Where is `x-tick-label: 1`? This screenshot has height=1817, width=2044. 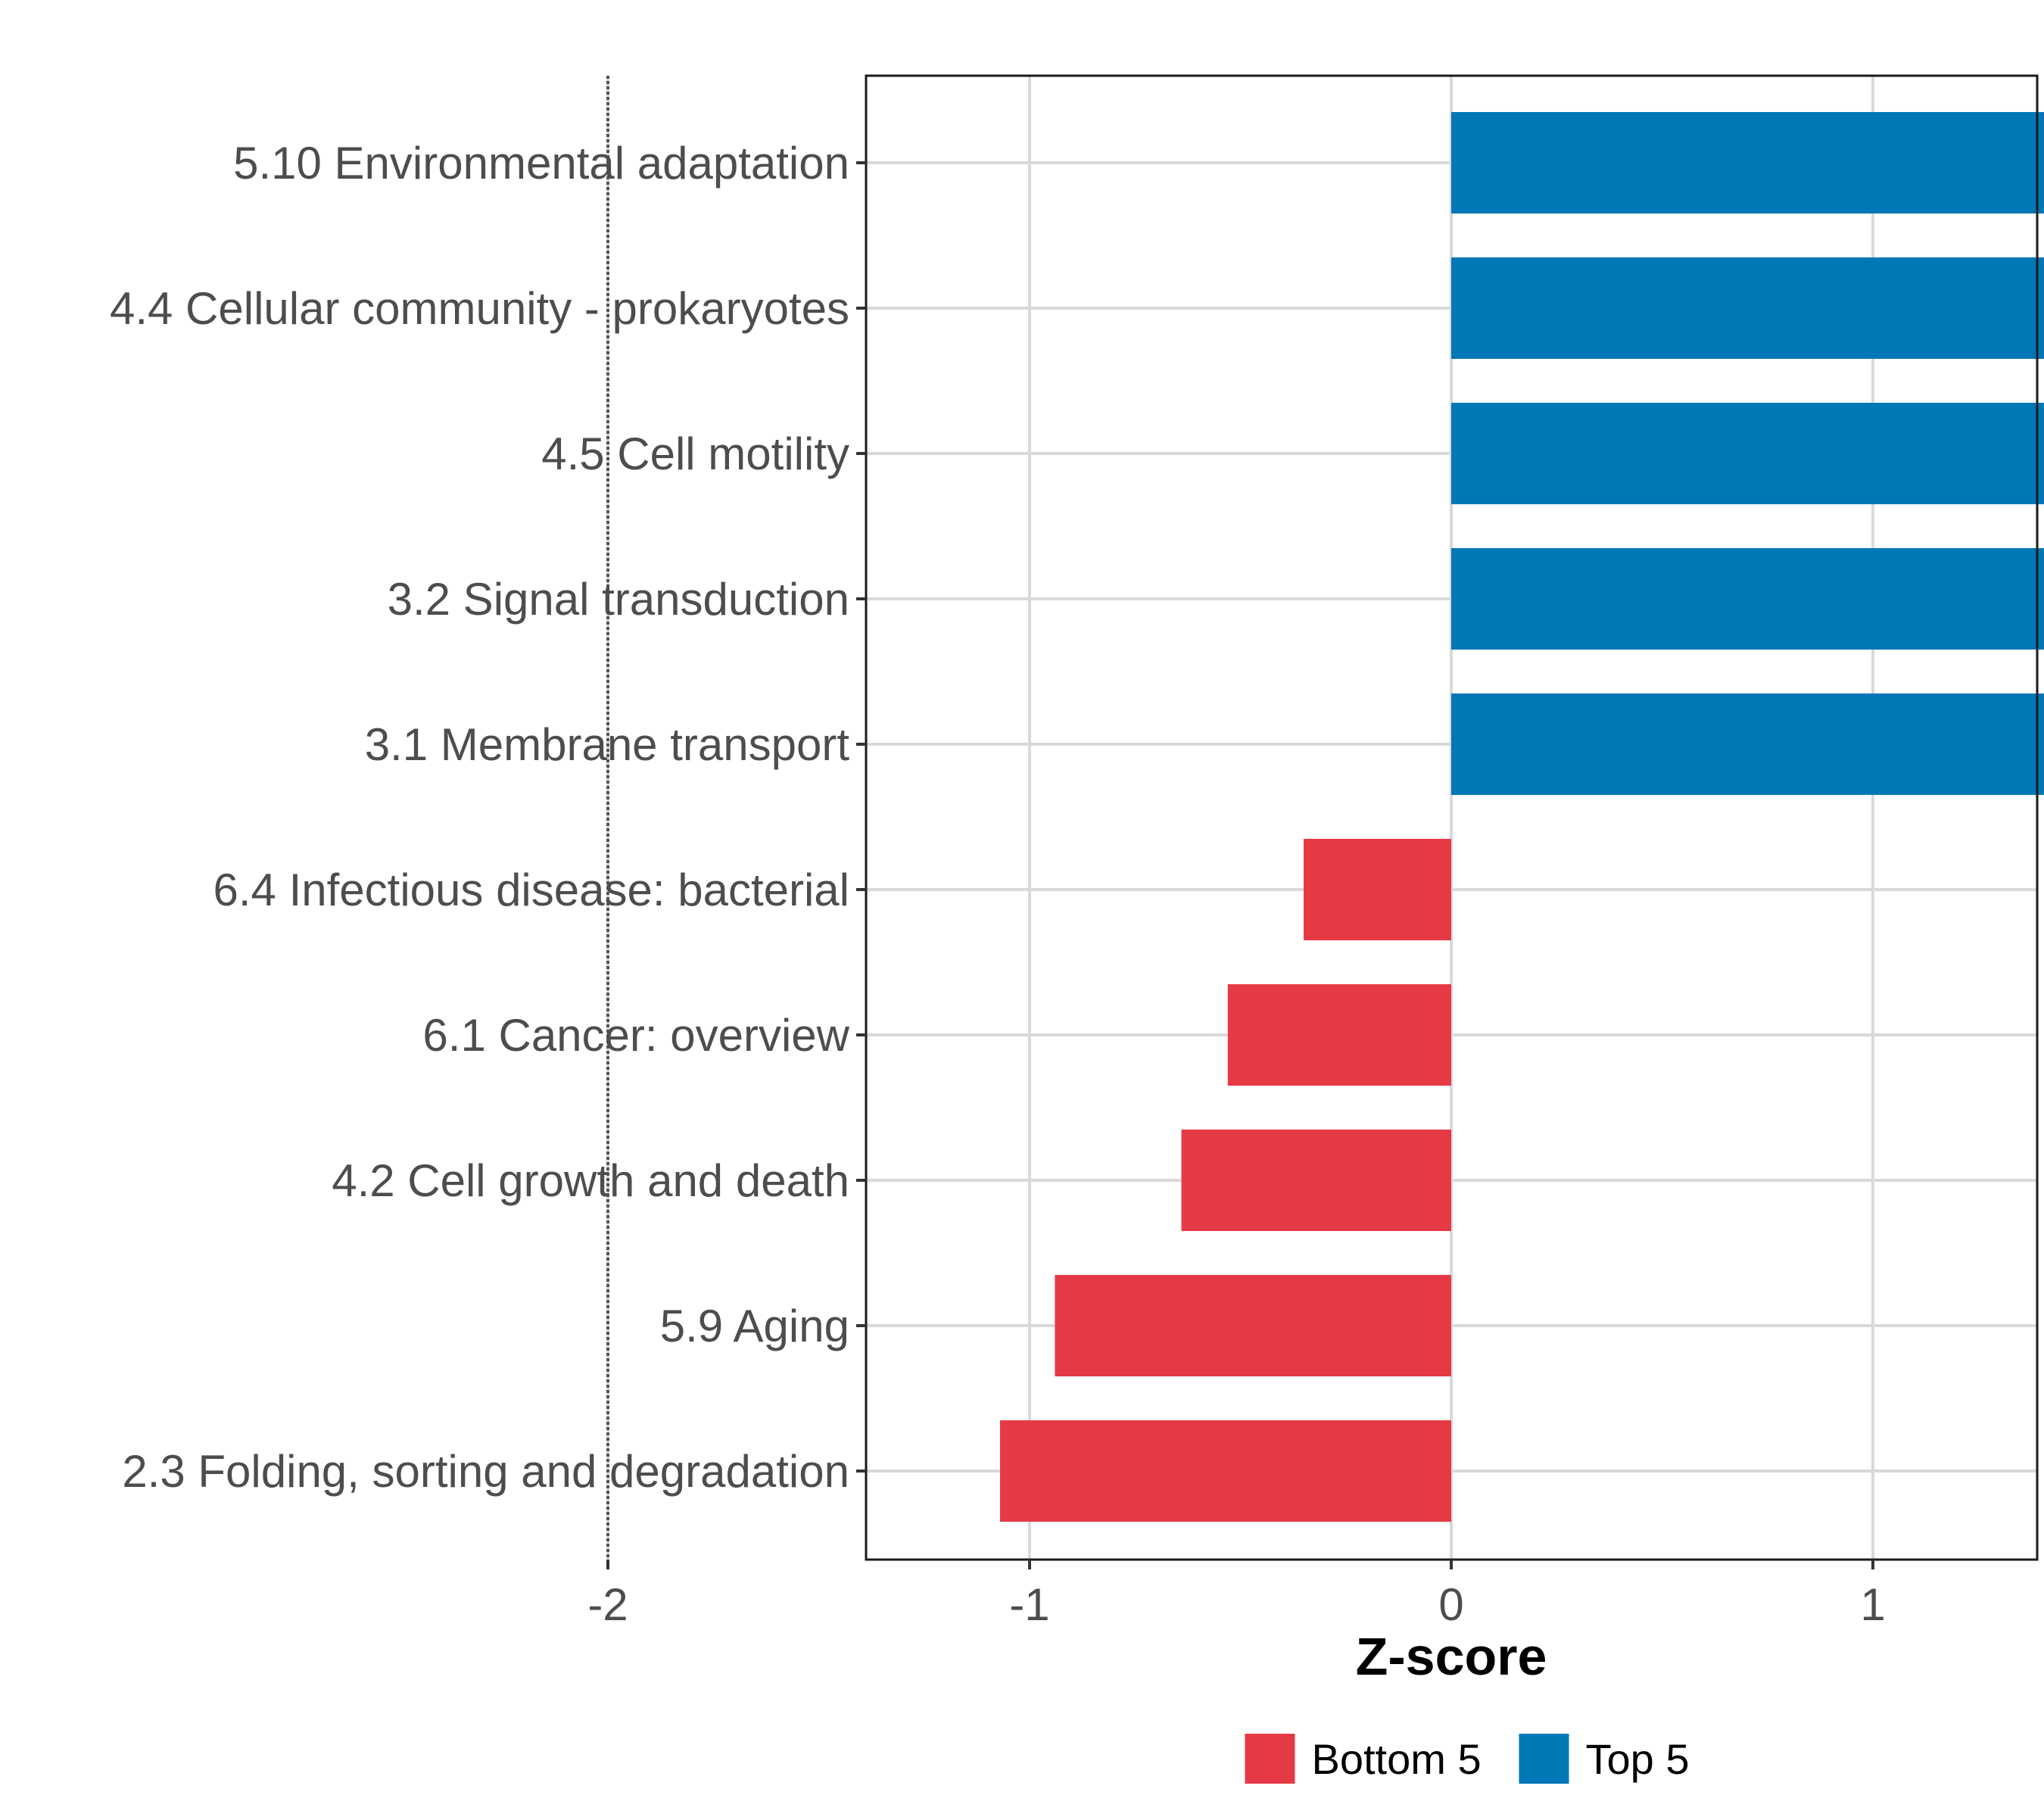 x-tick-label: 1 is located at coordinates (1873, 1604).